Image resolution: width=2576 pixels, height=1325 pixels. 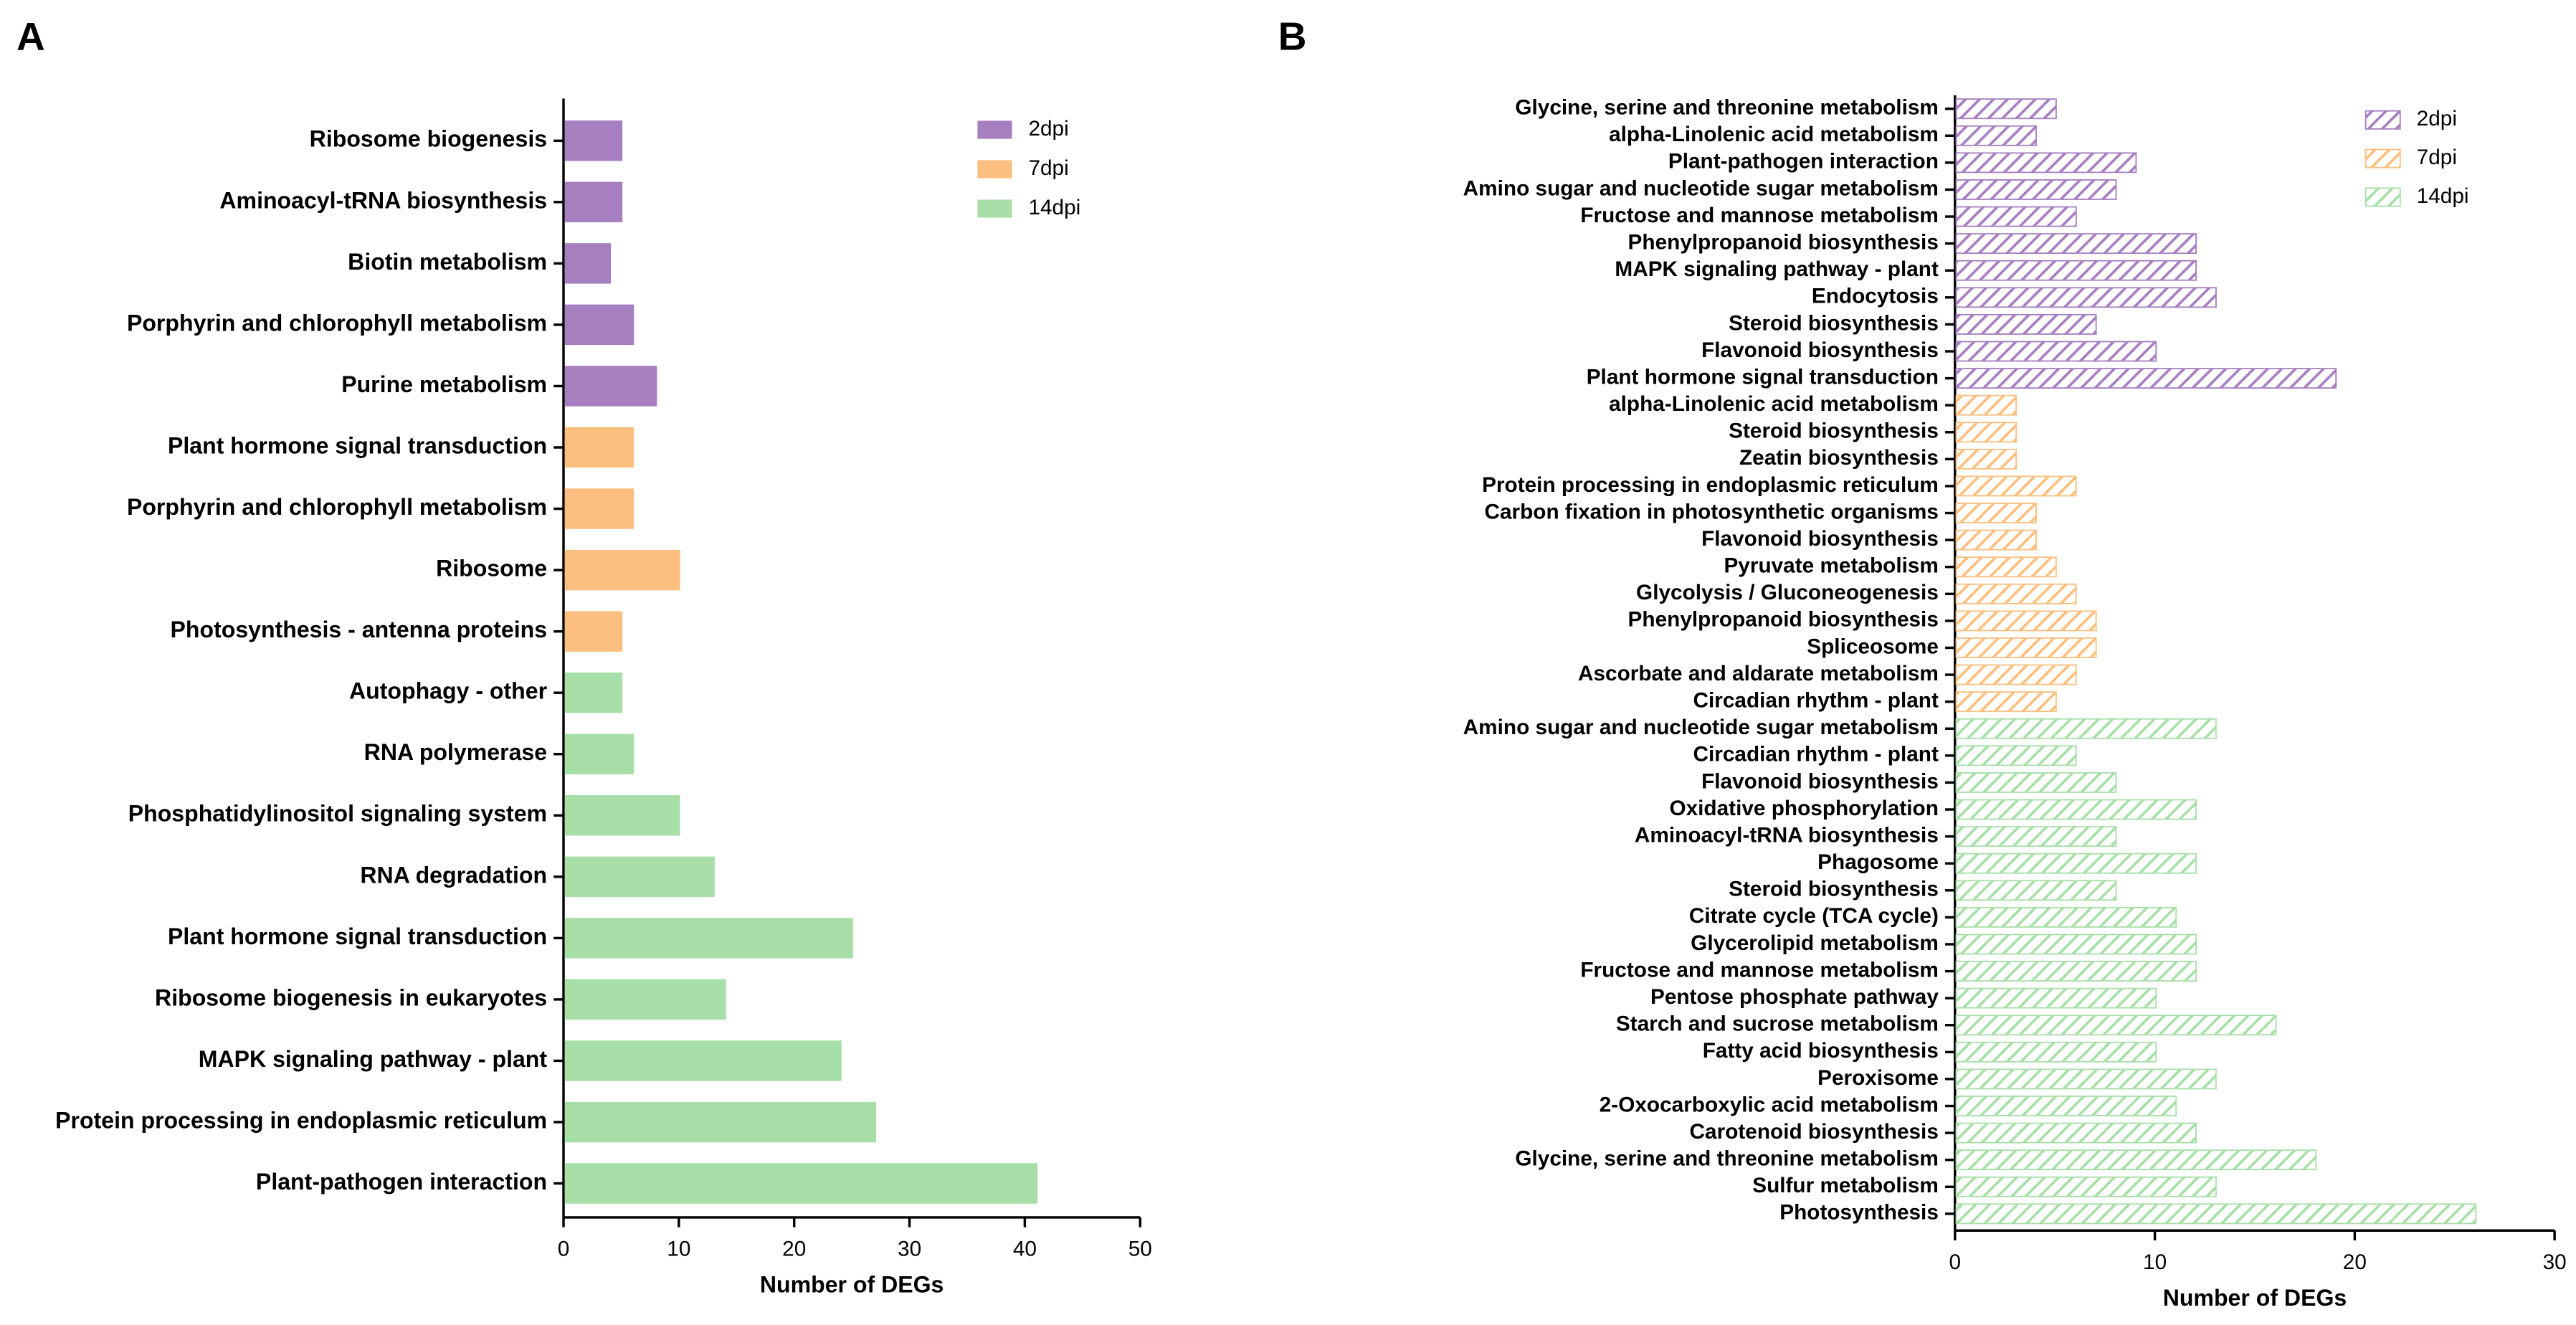 I want to click on y-tick-label: Peroxisome, so click(x=1878, y=1078).